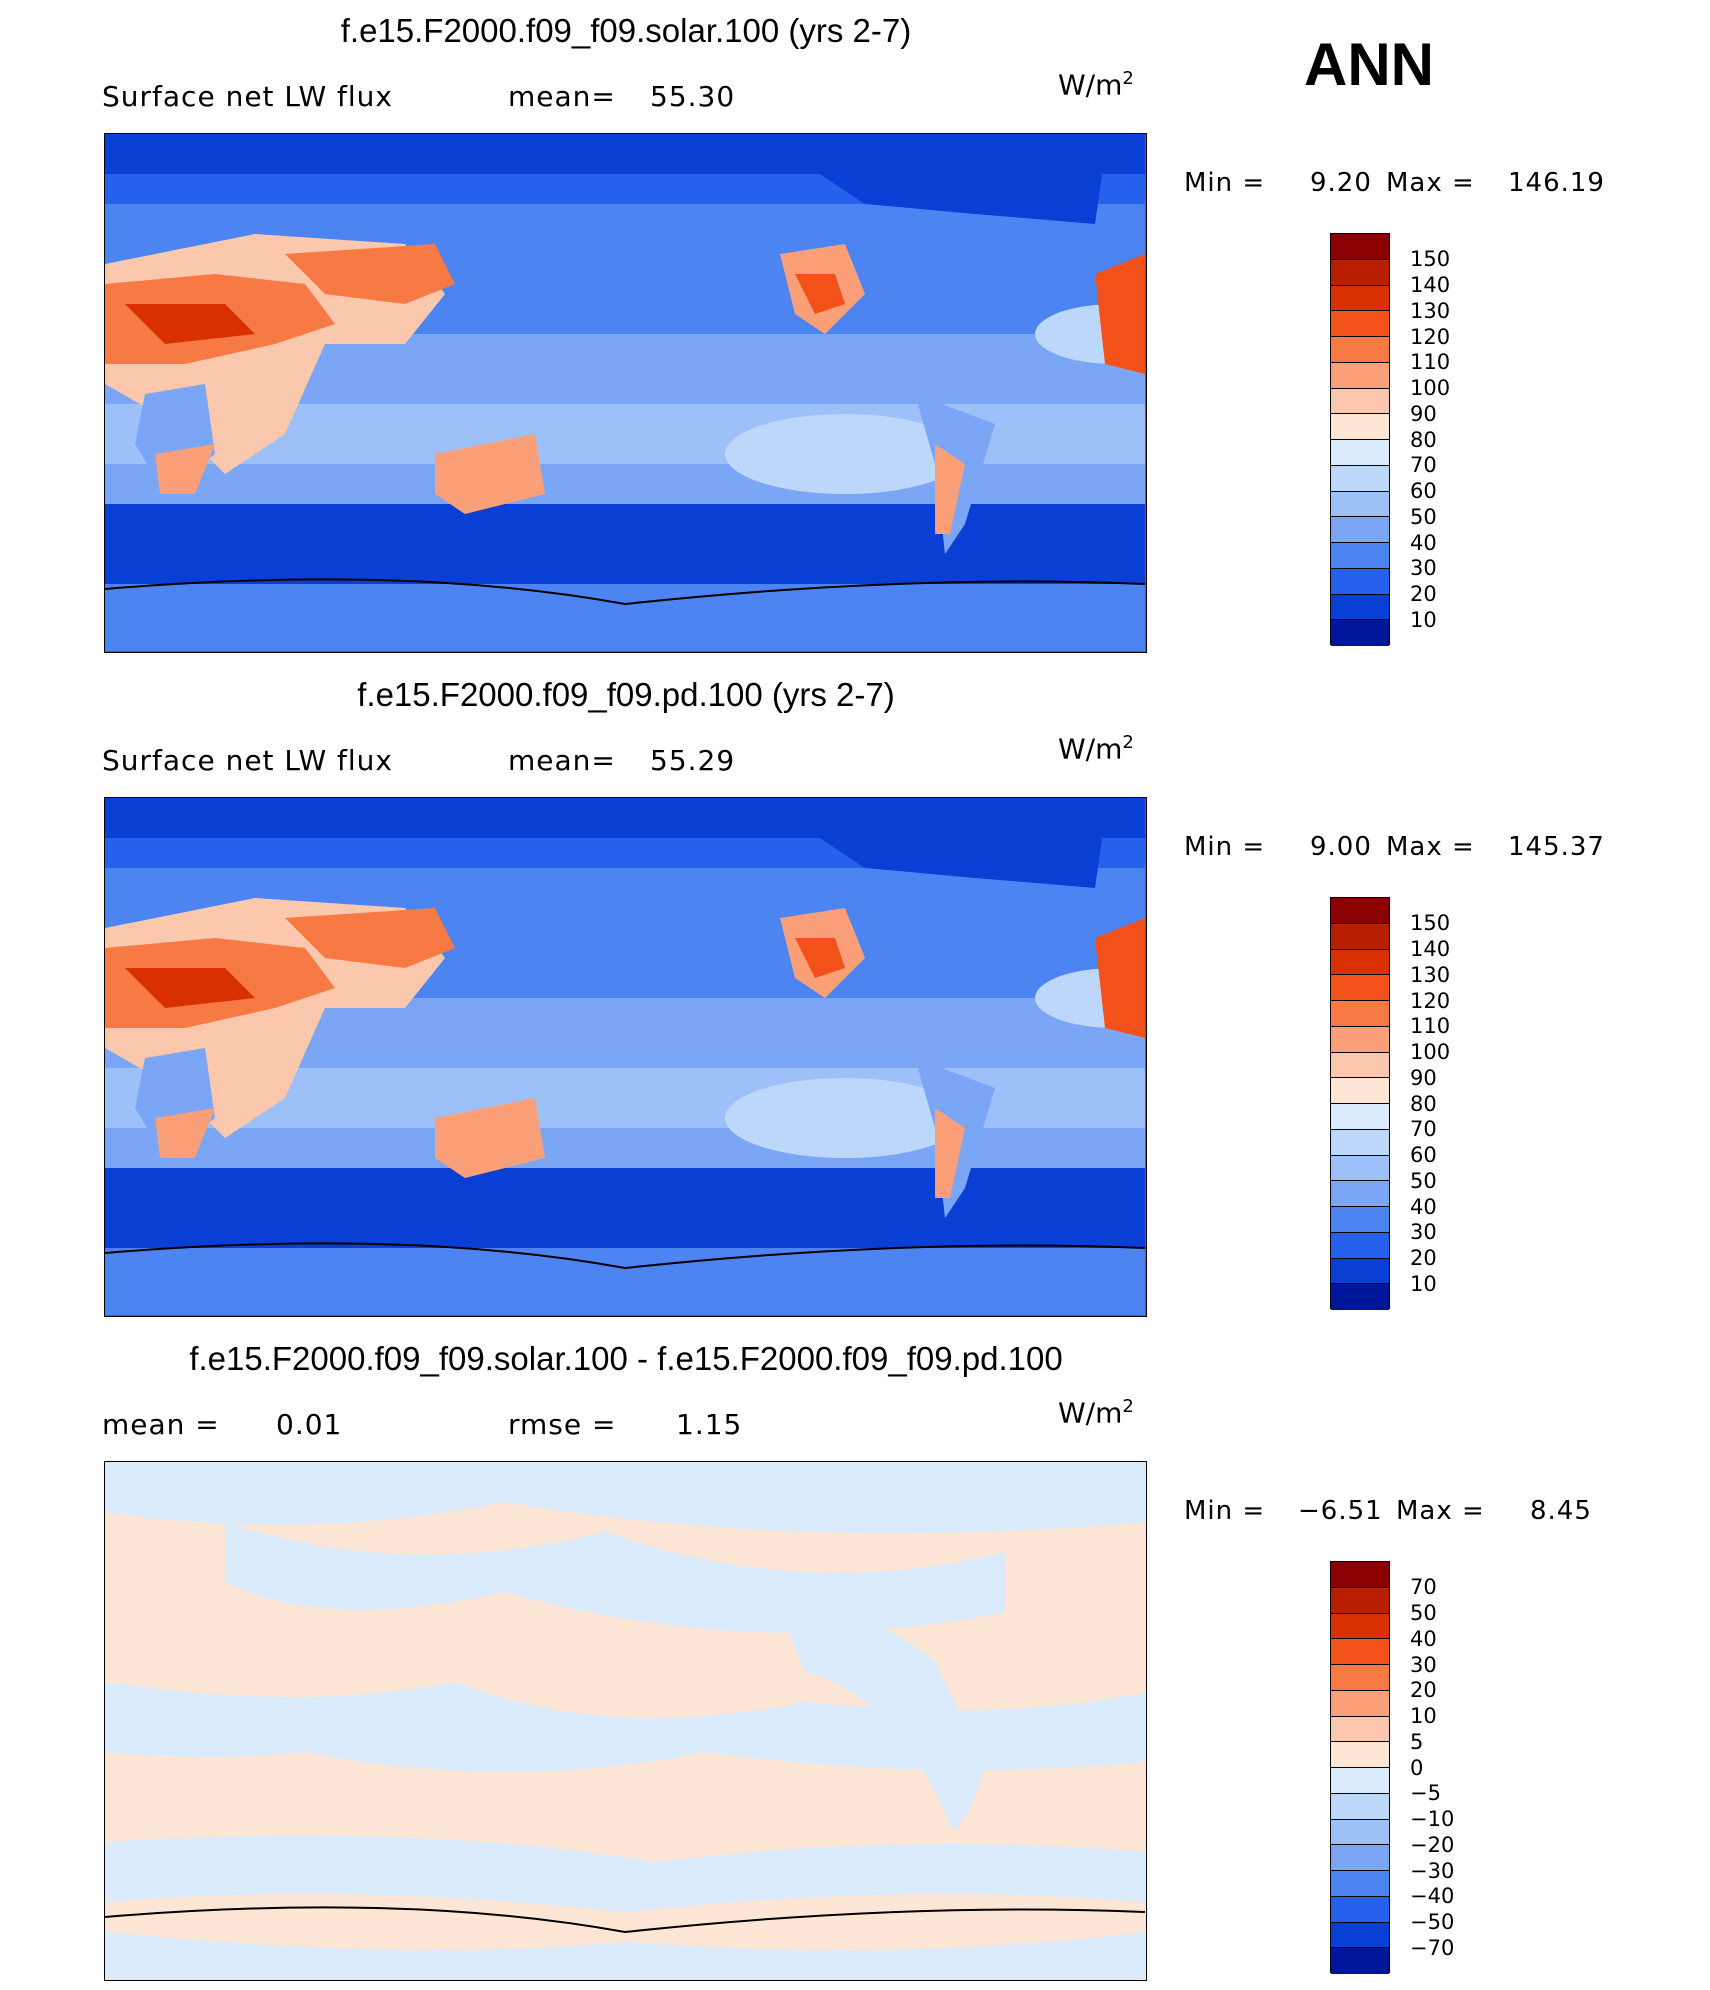 Image resolution: width=1710 pixels, height=1990 pixels. Describe the element at coordinates (247, 96) in the screenshot. I see `panel-1-variable-label: Surface net LW flux` at that location.